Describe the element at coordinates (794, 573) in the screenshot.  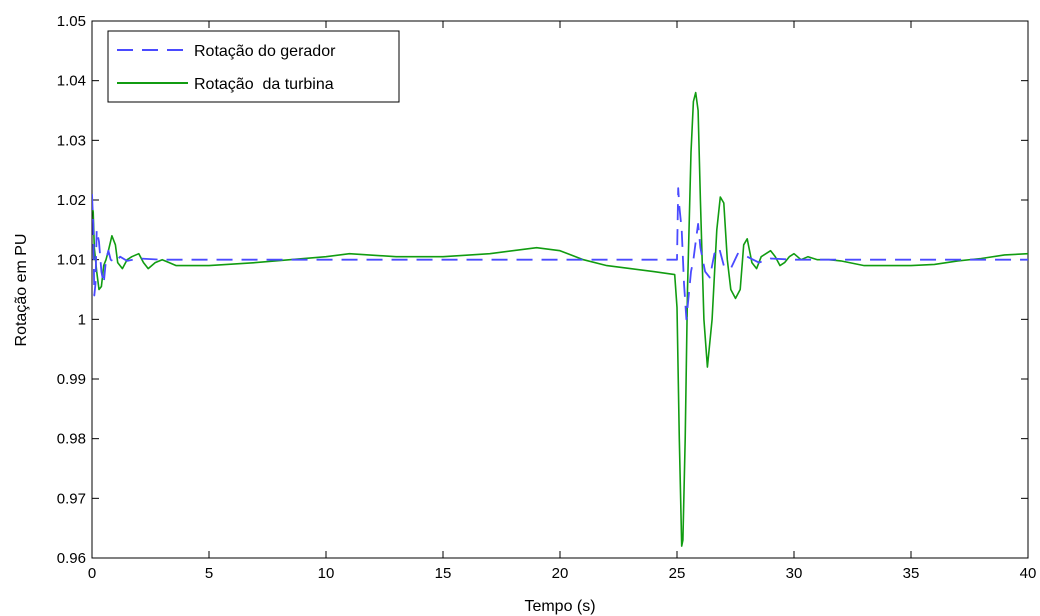
I see `x-tick-label: 30` at that location.